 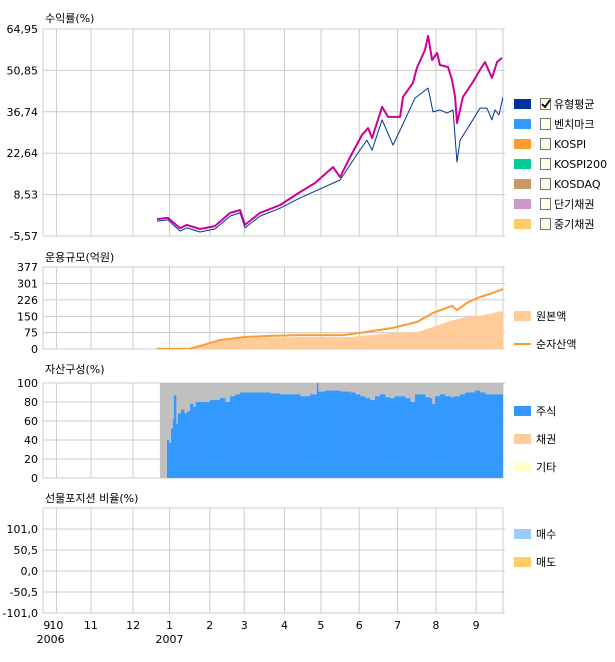 I want to click on legend-item: 중기채권, so click(x=554, y=224).